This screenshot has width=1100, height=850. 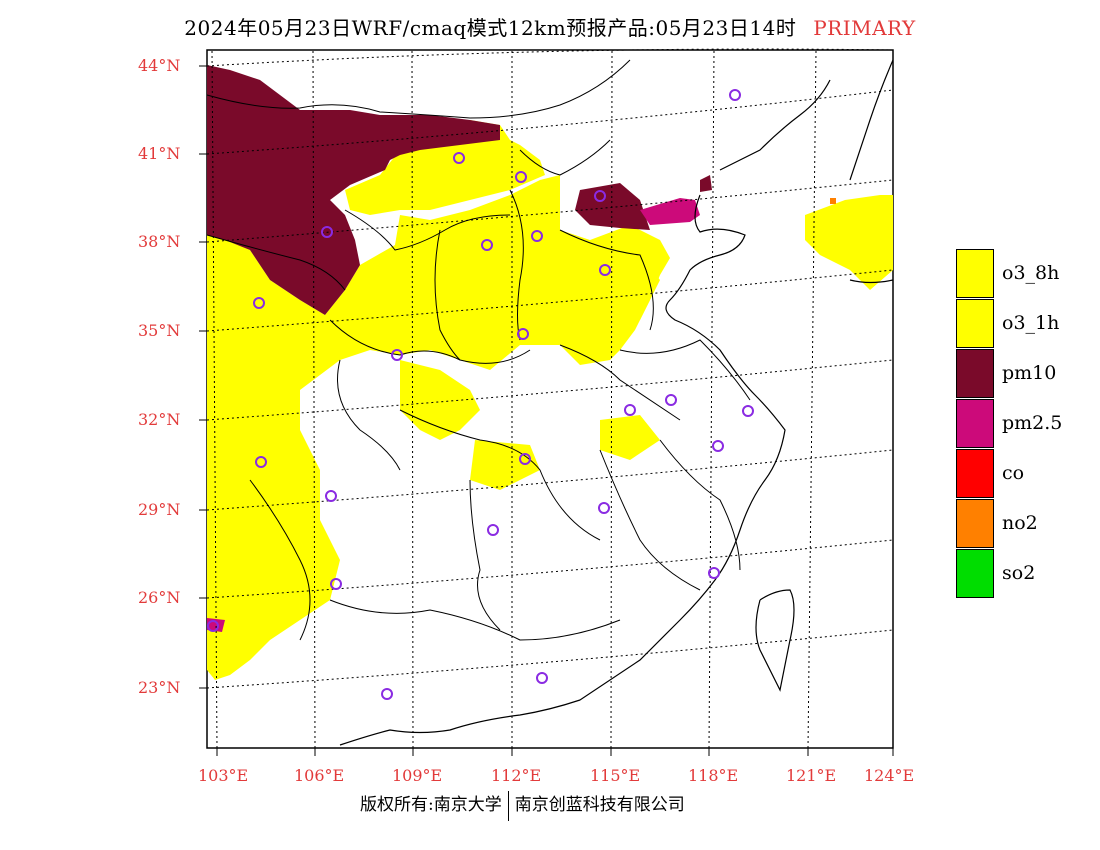 What do you see at coordinates (670, 211) in the screenshot?
I see `pm25-region-bohai` at bounding box center [670, 211].